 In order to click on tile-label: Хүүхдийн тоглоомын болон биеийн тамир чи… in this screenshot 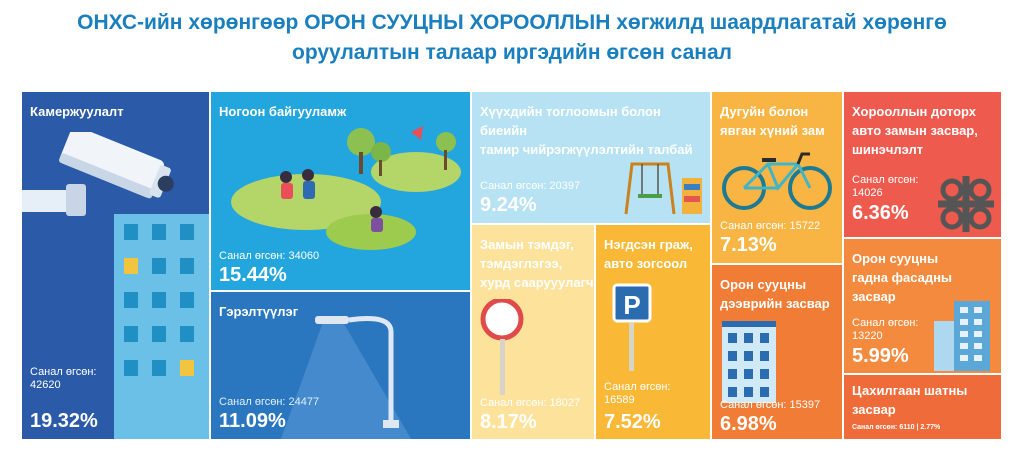, I will do `click(586, 130)`.